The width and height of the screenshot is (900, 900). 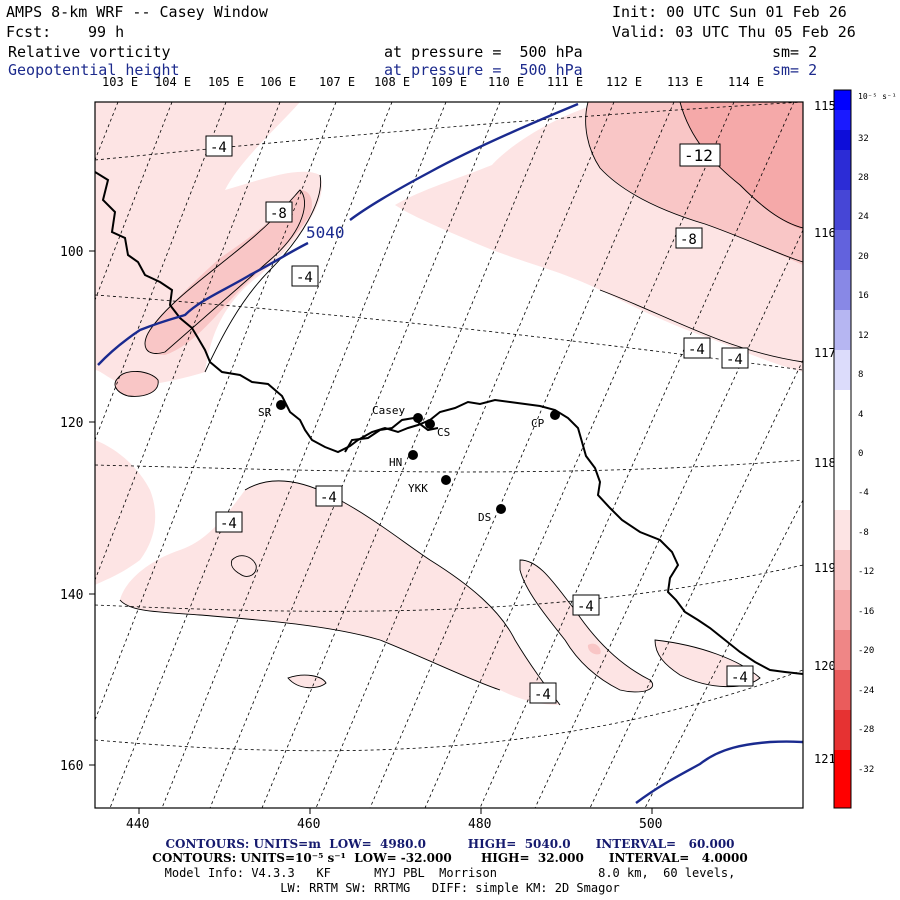 What do you see at coordinates (483, 52) in the screenshot?
I see `field1-pressure: at pressure = 500 hPa` at bounding box center [483, 52].